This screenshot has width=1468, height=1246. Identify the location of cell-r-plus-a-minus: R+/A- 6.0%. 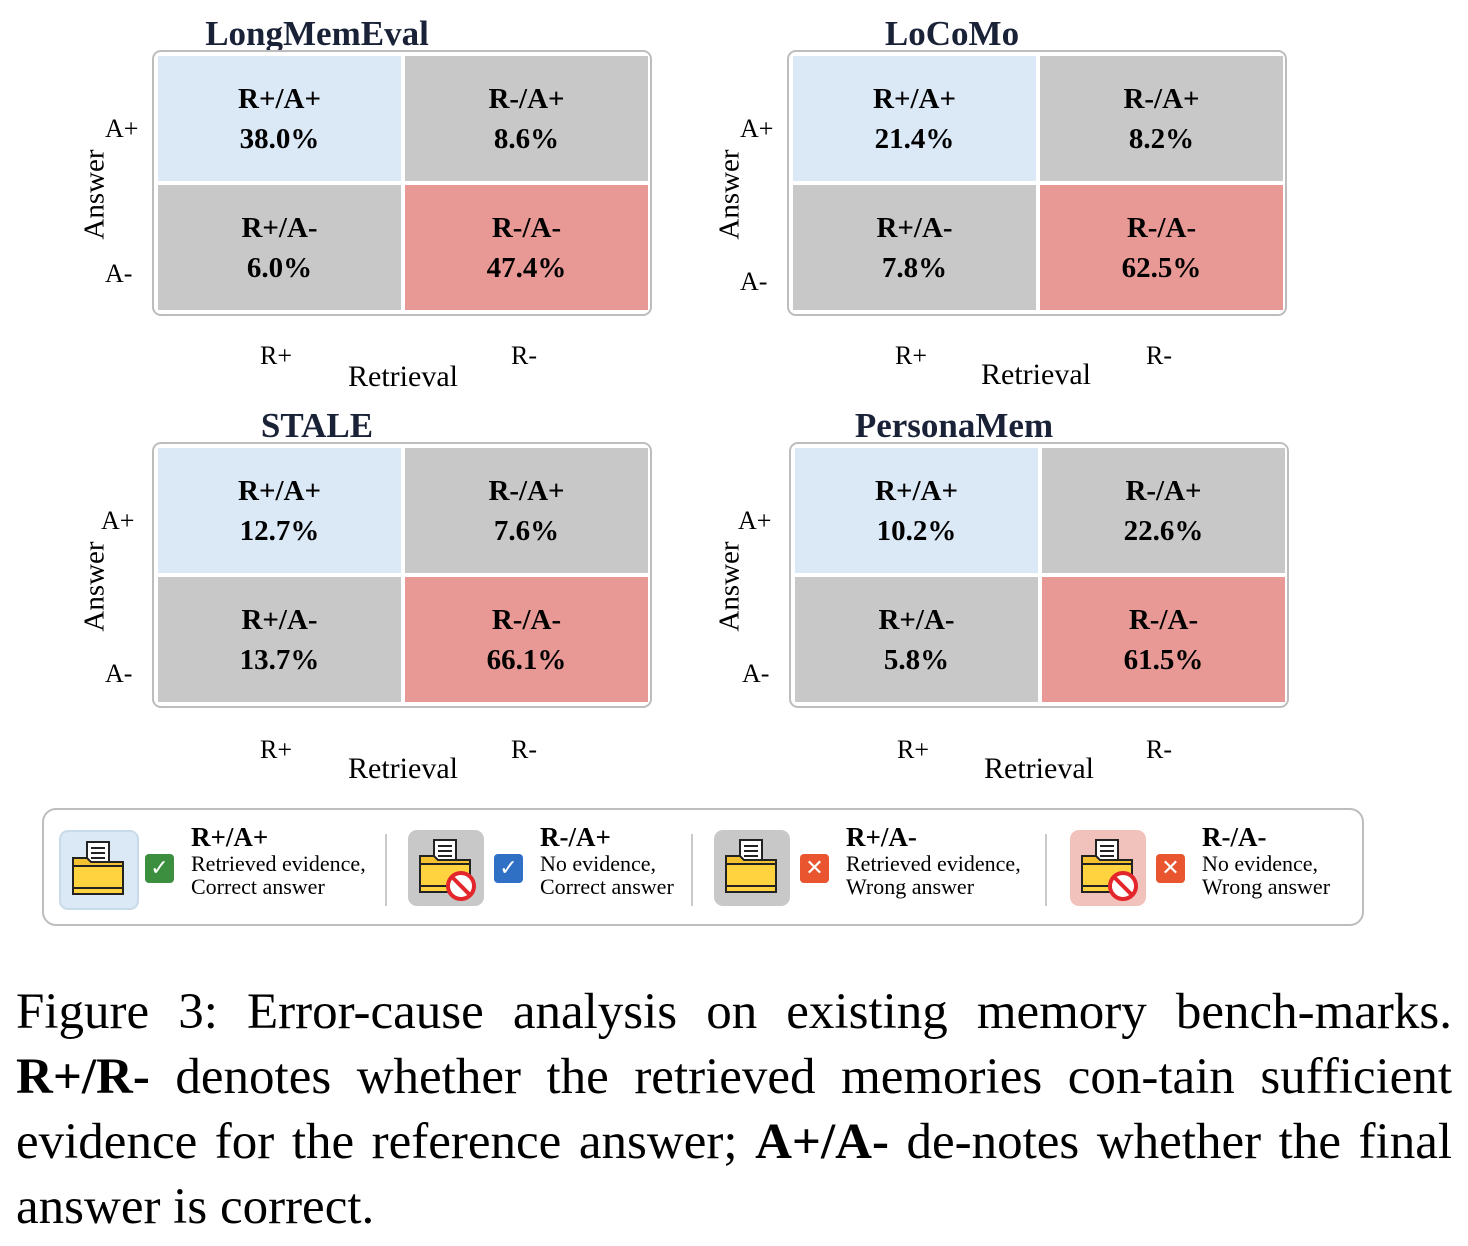
(279, 247).